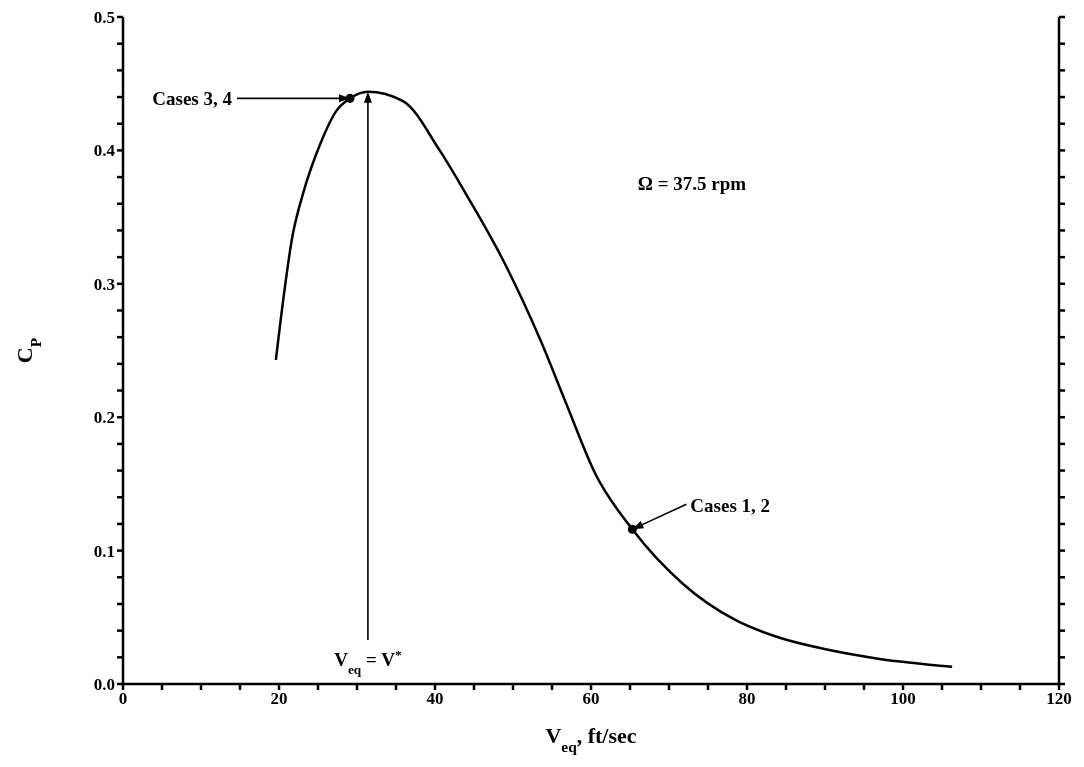 The height and width of the screenshot is (767, 1084). What do you see at coordinates (1059, 699) in the screenshot?
I see `x-tick-label: 120` at bounding box center [1059, 699].